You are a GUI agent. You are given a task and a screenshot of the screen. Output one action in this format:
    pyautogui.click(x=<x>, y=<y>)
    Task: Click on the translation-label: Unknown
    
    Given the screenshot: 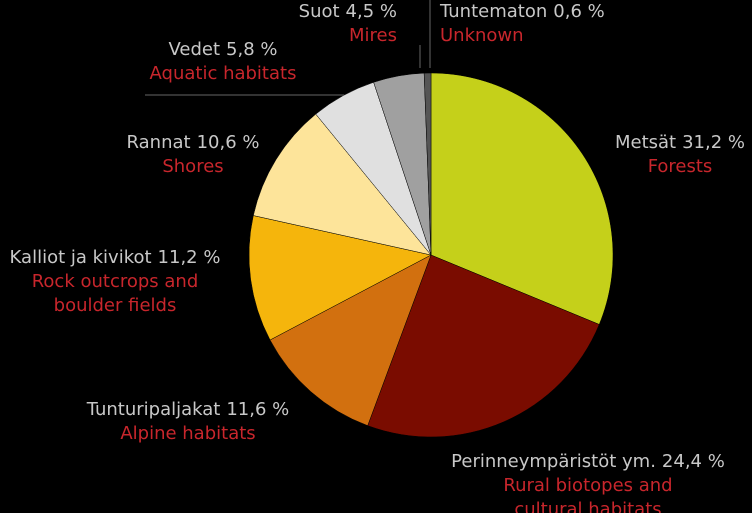 What is the action you would take?
    pyautogui.click(x=482, y=35)
    